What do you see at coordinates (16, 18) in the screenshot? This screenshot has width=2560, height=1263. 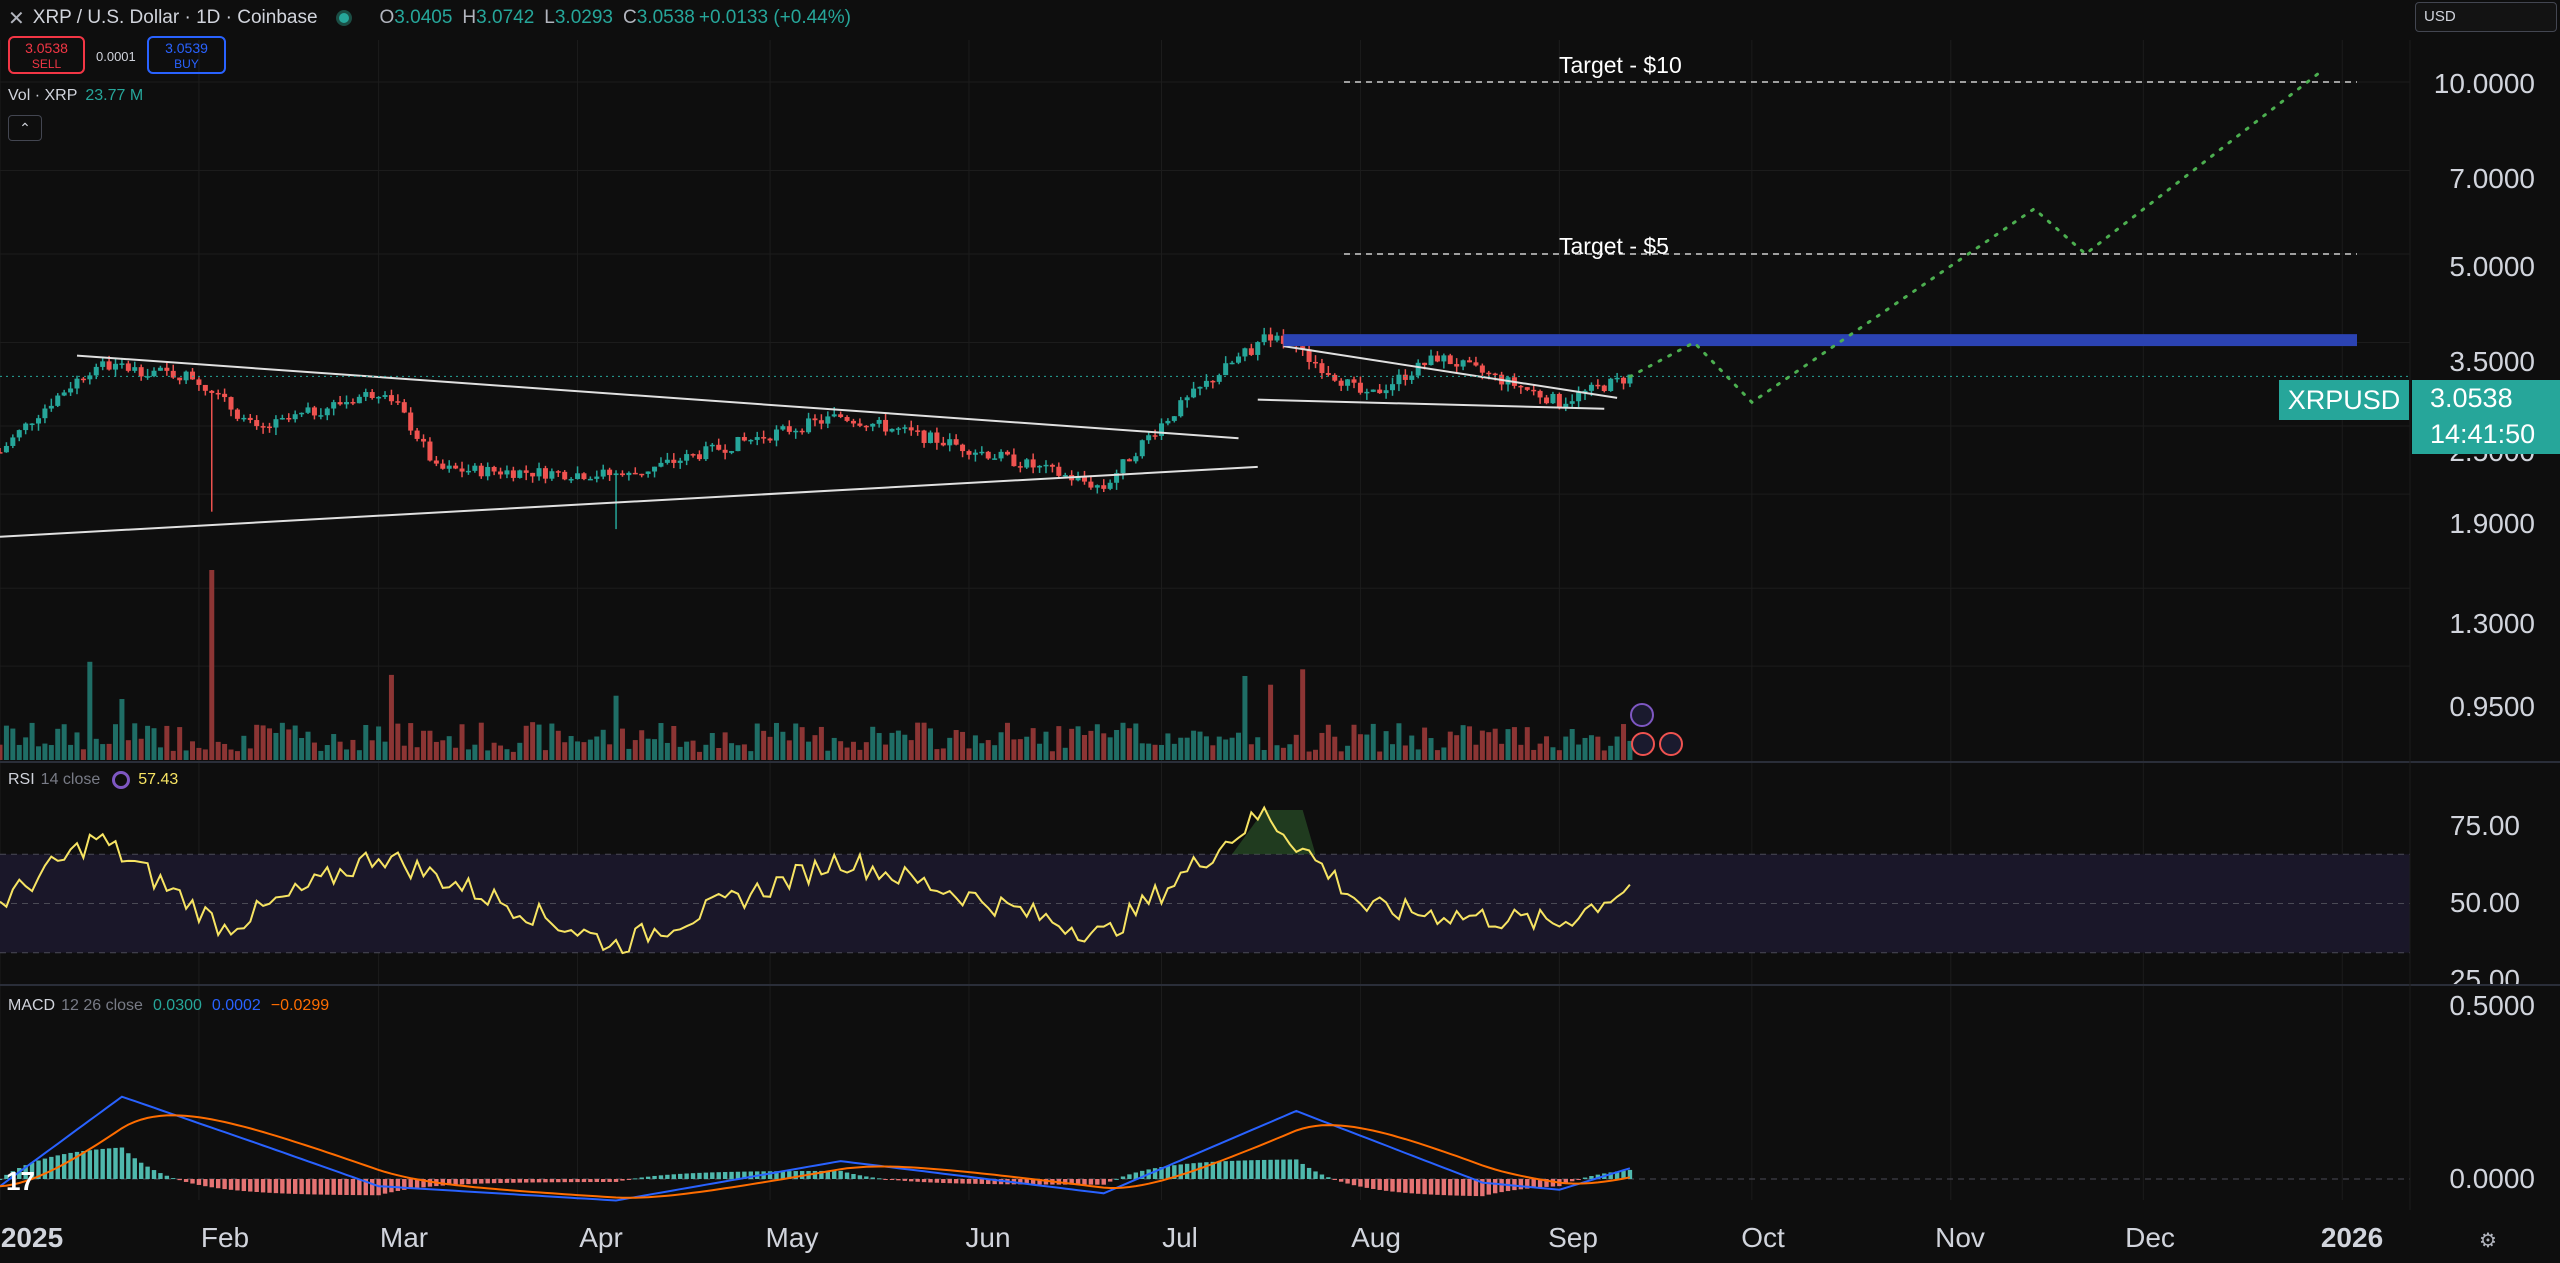 I see `close-icon: ✕` at bounding box center [16, 18].